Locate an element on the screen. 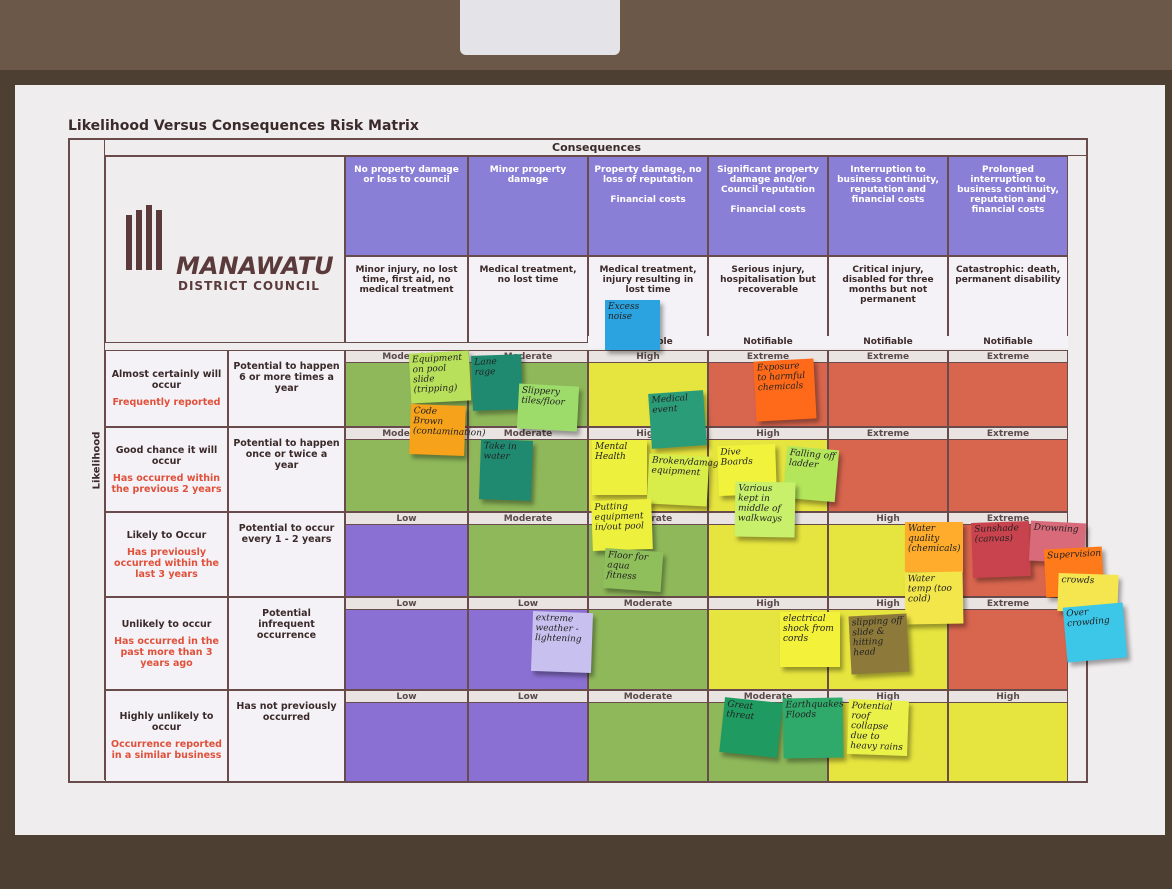 The height and width of the screenshot is (889, 1172). likelihood-label: Likelihood is located at coordinates (97, 460).